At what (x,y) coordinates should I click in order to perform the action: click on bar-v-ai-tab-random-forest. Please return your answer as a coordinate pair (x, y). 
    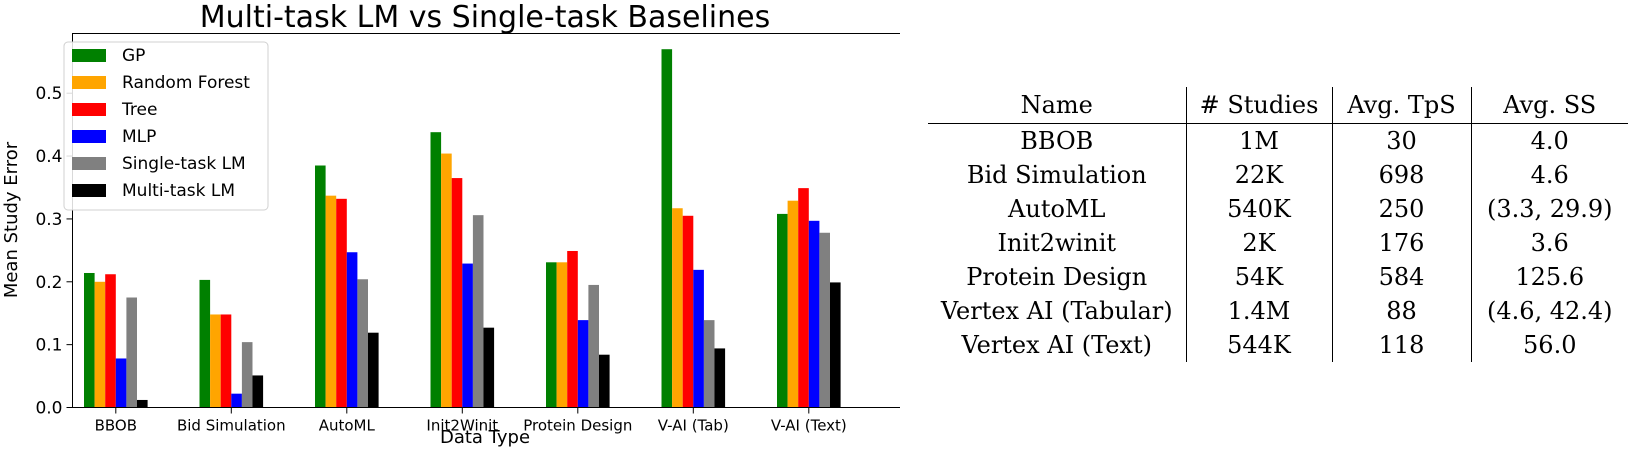
    Looking at the image, I should click on (677, 308).